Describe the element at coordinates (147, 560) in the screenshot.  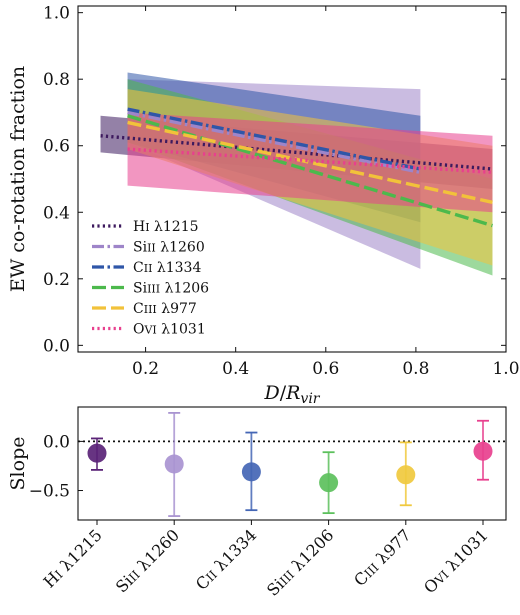
I see `category-label-2: SiII λ1260` at that location.